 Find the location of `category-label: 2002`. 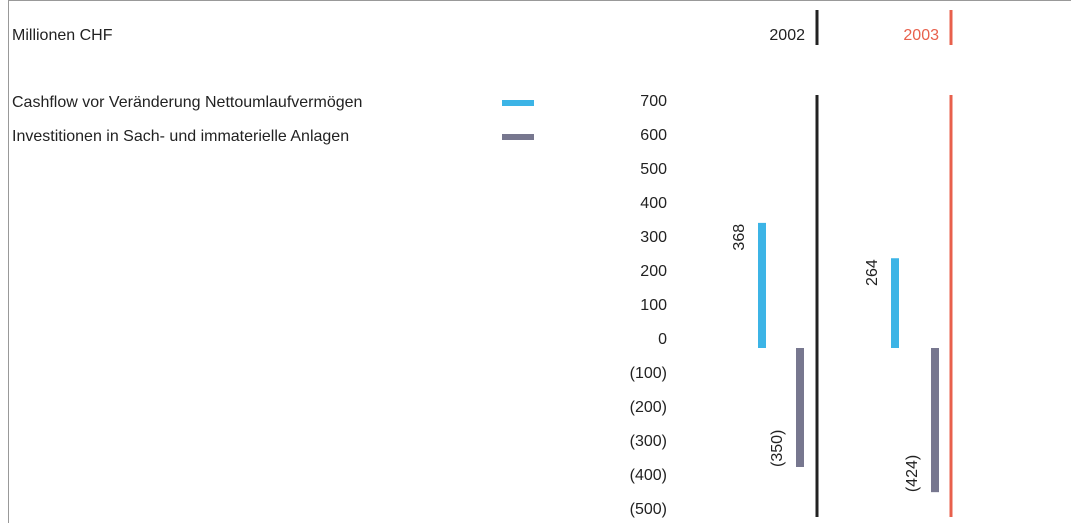

category-label: 2002 is located at coordinates (787, 35).